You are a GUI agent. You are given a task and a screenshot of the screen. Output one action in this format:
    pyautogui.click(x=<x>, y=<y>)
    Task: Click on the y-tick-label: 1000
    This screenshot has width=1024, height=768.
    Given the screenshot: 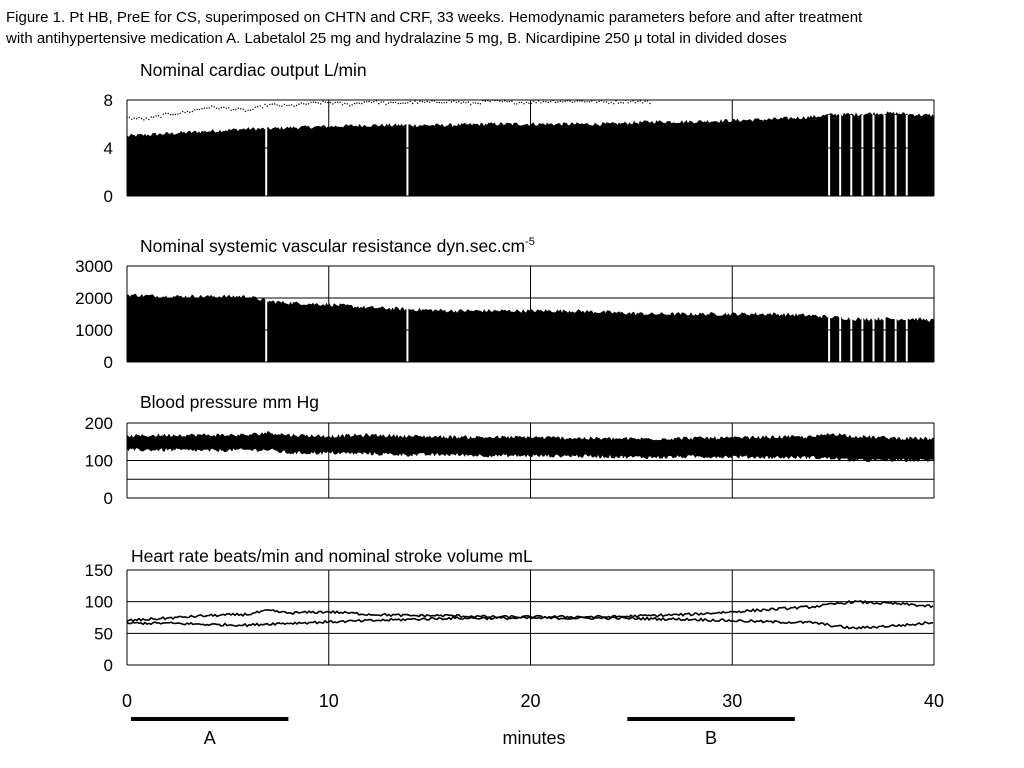 What is the action you would take?
    pyautogui.click(x=94, y=330)
    